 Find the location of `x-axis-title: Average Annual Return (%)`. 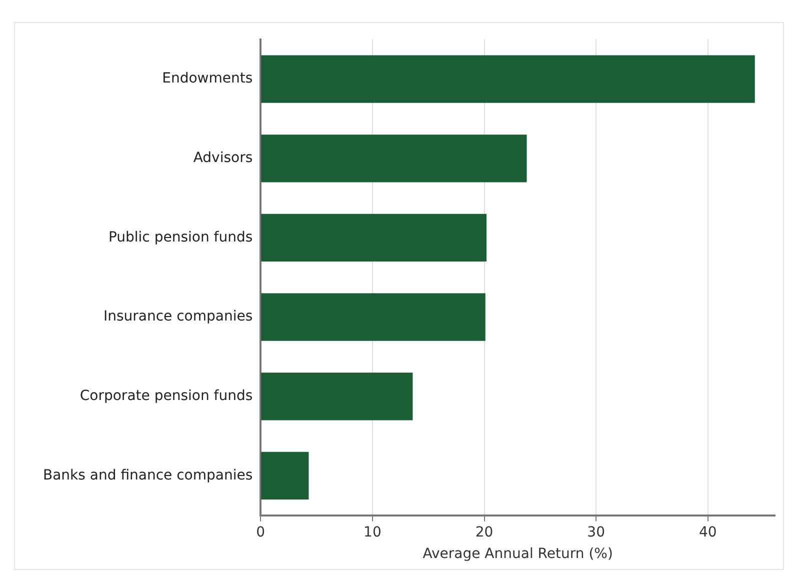

x-axis-title: Average Annual Return (%) is located at coordinates (517, 554).